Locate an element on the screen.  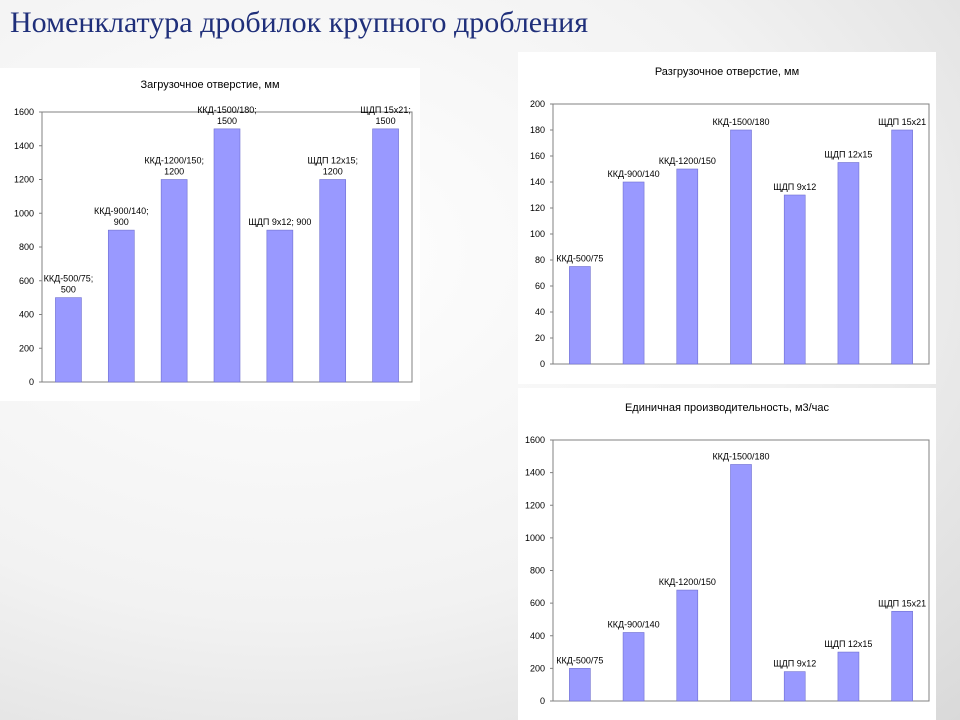
y-tick-label: 180 is located at coordinates (537, 130).